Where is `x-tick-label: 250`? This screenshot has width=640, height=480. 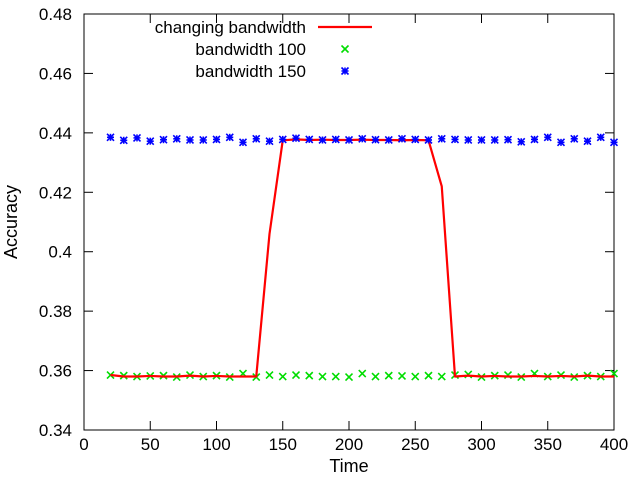 x-tick-label: 250 is located at coordinates (415, 444).